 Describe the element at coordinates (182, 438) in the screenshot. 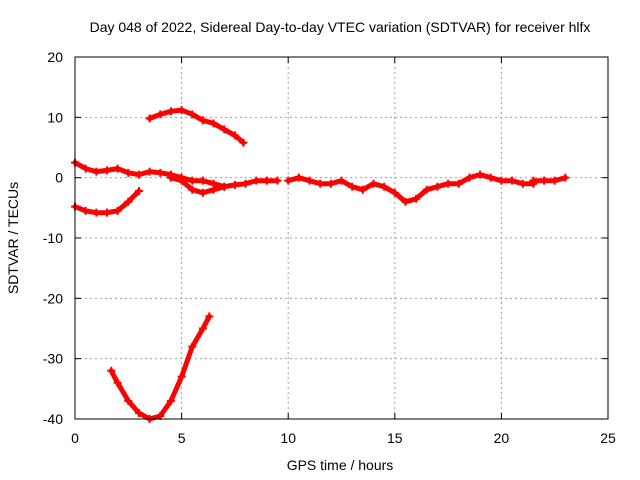

I see `x-tick-label: 5` at that location.